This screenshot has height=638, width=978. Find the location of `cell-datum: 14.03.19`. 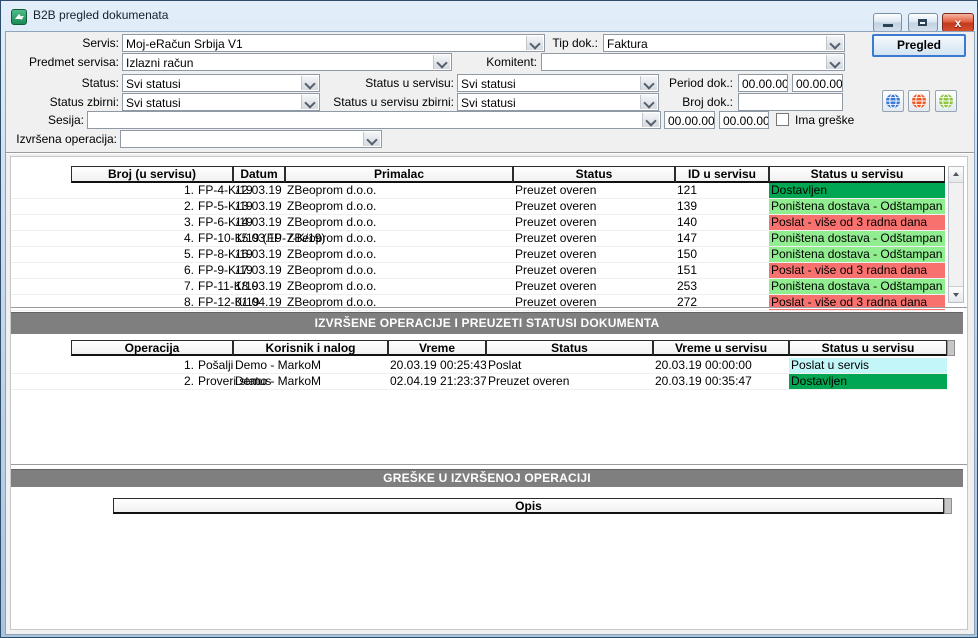

cell-datum: 14.03.19 is located at coordinates (258, 222).